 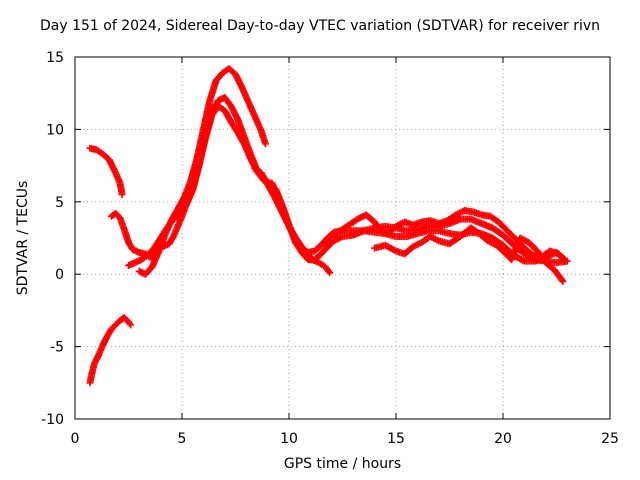 What do you see at coordinates (52, 420) in the screenshot?
I see `y-tick-label: -10` at bounding box center [52, 420].